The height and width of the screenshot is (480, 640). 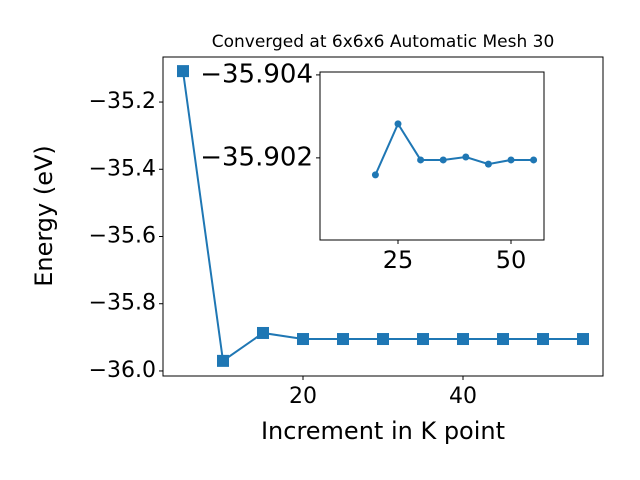 What do you see at coordinates (398, 260) in the screenshot?
I see `x-tick-label: 25` at bounding box center [398, 260].